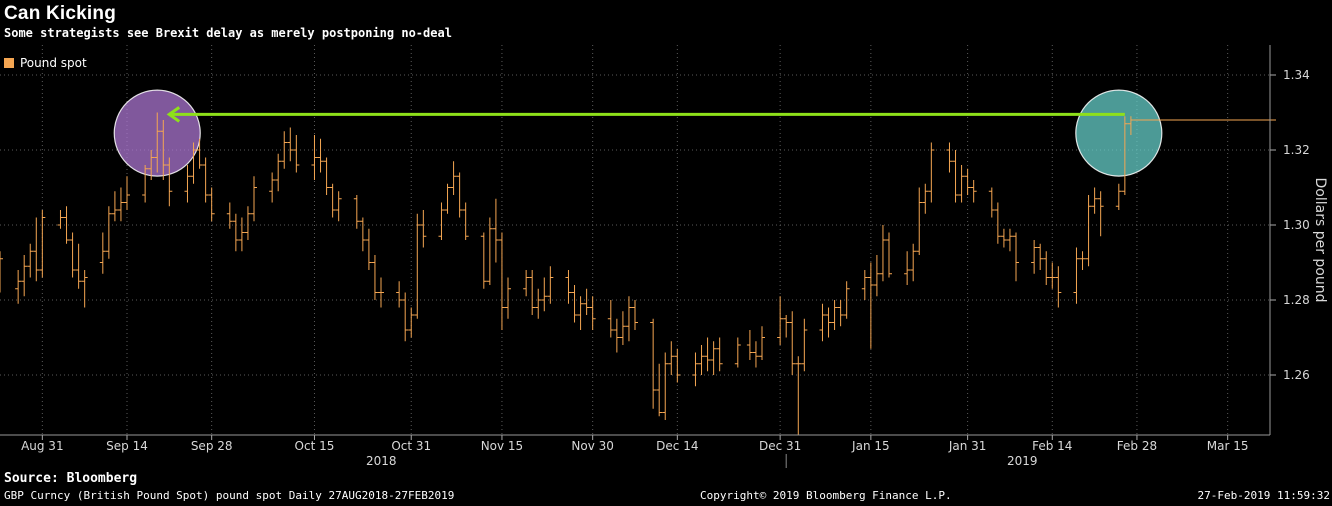 This screenshot has width=1332, height=506. What do you see at coordinates (315, 446) in the screenshot?
I see `x-tick-label: Oct 15` at bounding box center [315, 446].